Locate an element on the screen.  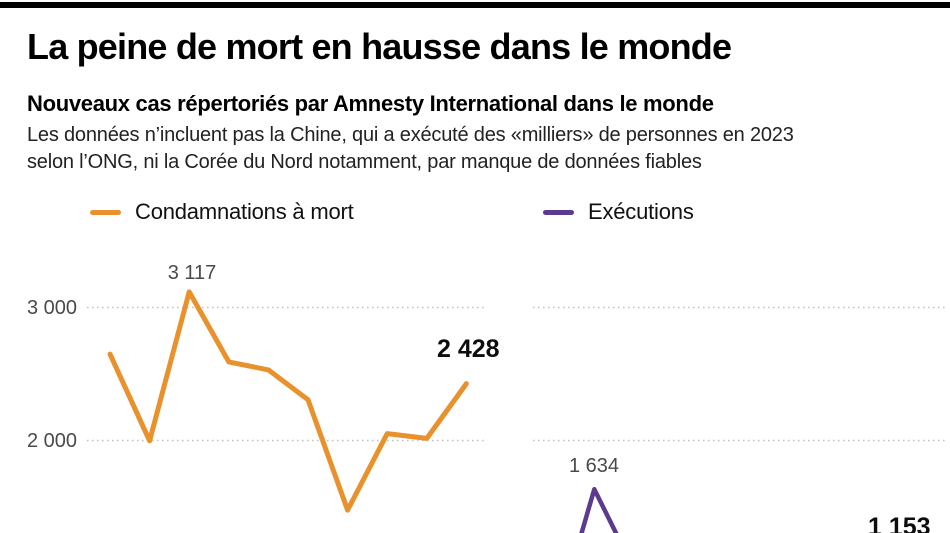
sentences-latest-value-label: 2 428 is located at coordinates (468, 349).